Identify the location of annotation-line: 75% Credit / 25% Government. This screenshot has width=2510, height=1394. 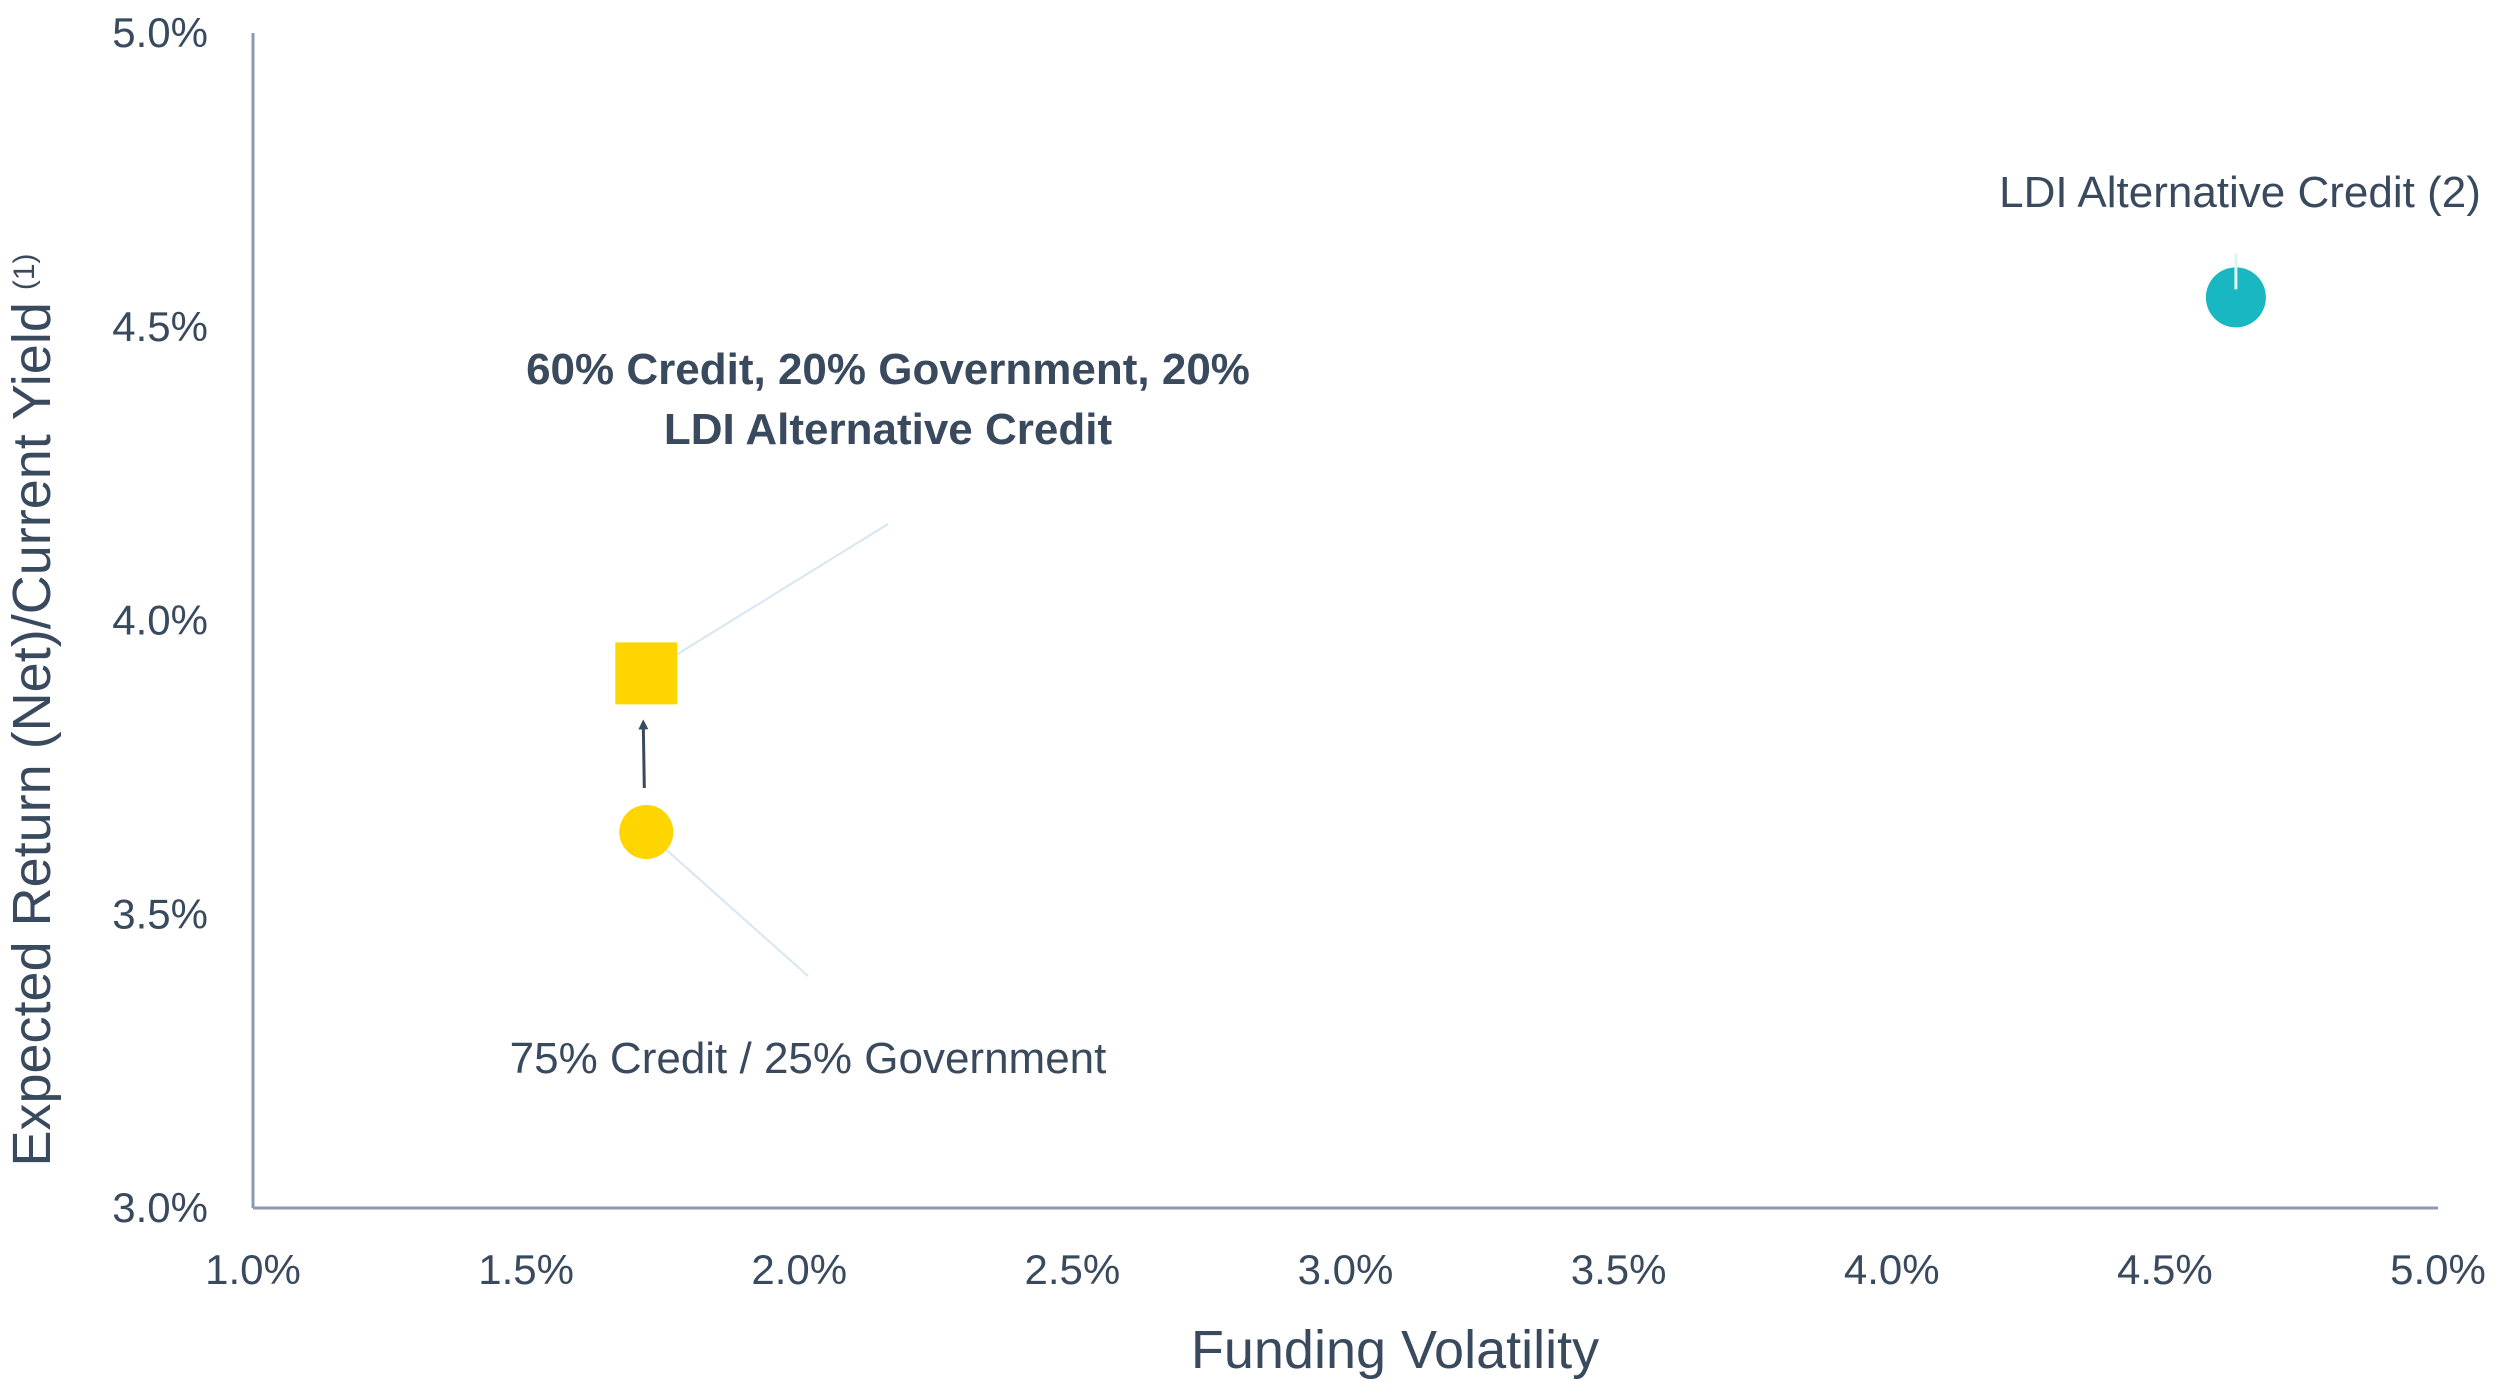
(808, 1058).